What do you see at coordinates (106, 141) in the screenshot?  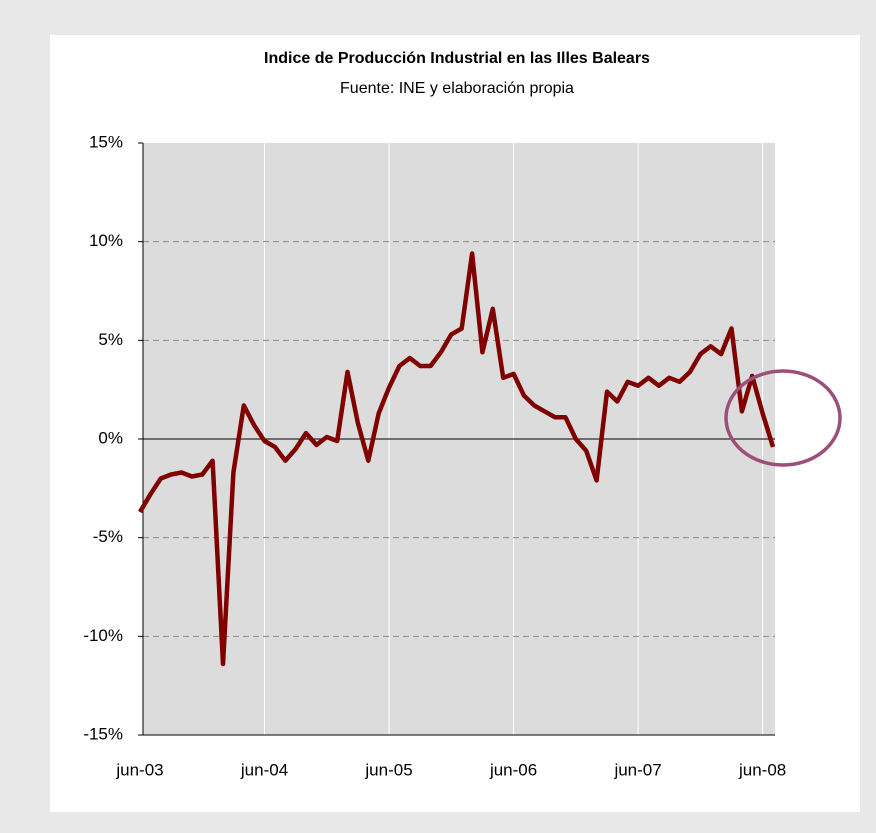 I see `y-tick-label: 15%` at bounding box center [106, 141].